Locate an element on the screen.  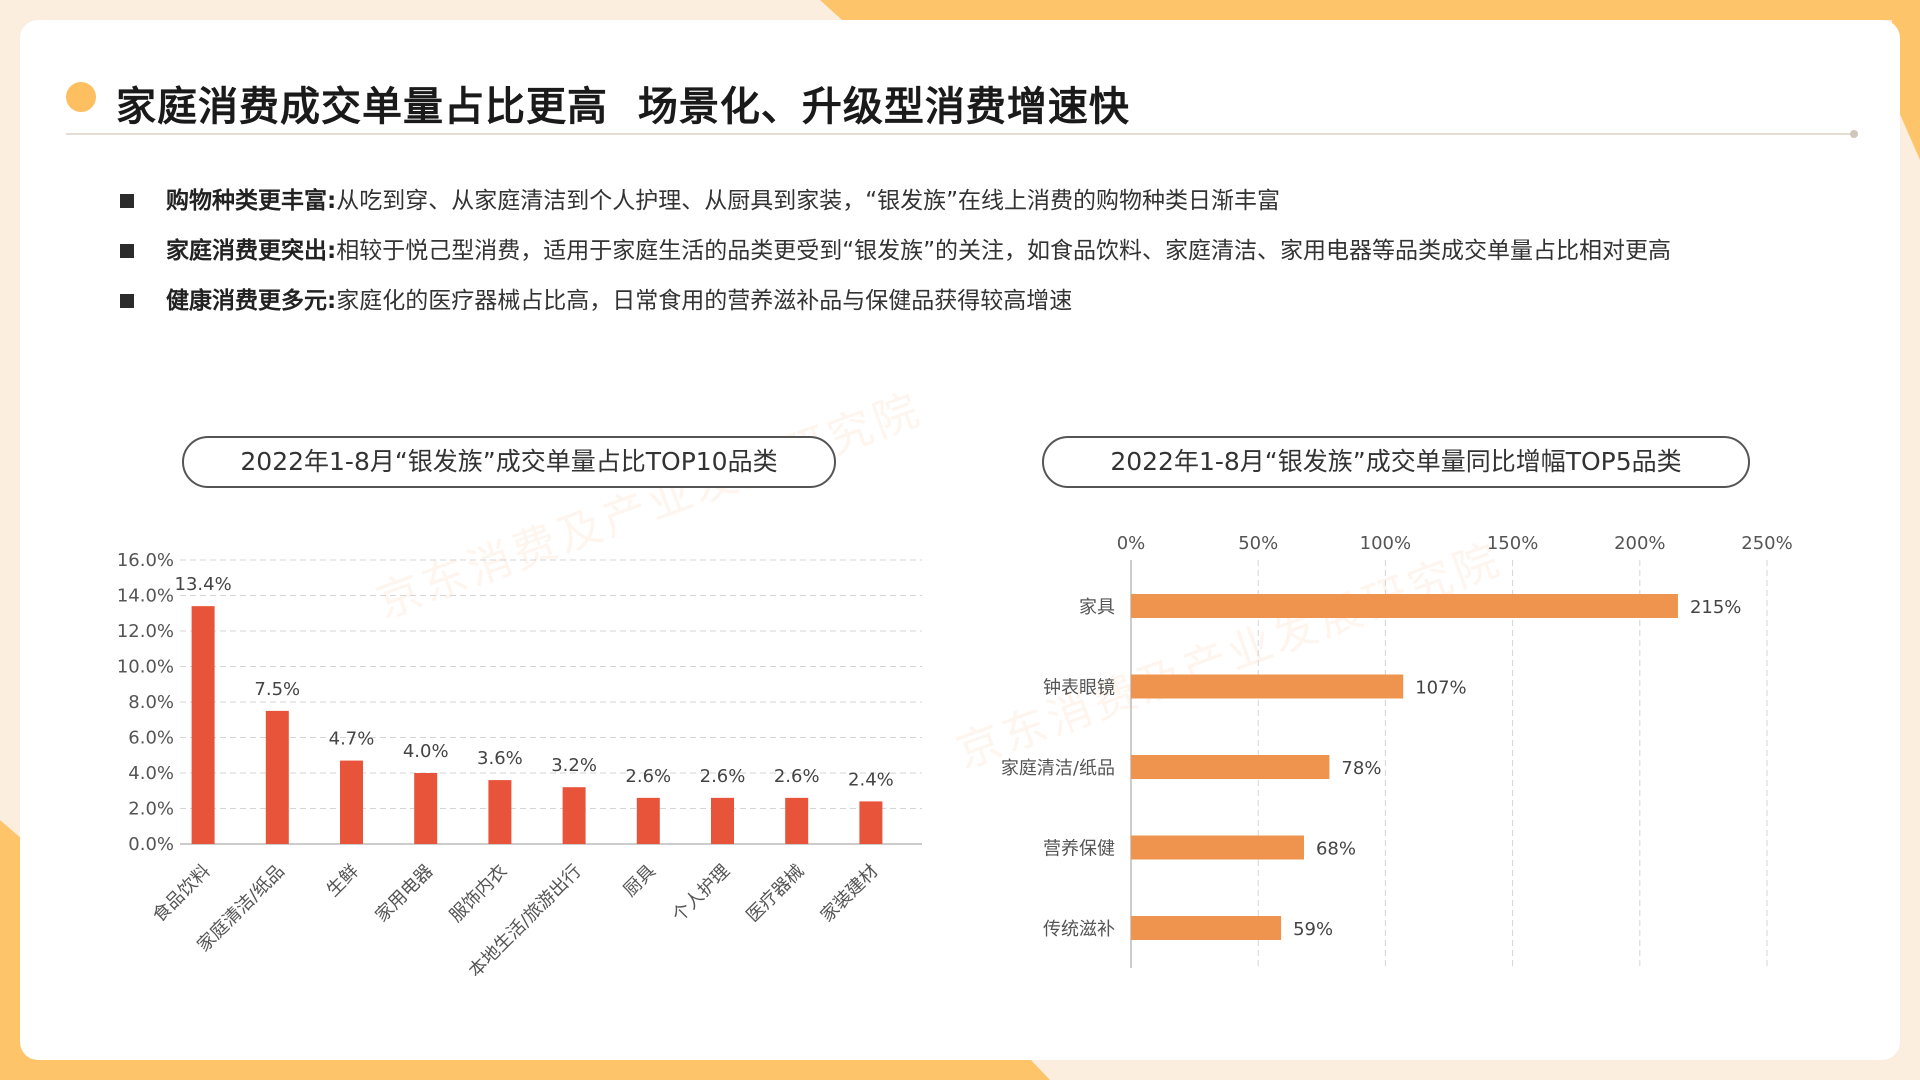
x-tick-label: 200% is located at coordinates (1639, 543).